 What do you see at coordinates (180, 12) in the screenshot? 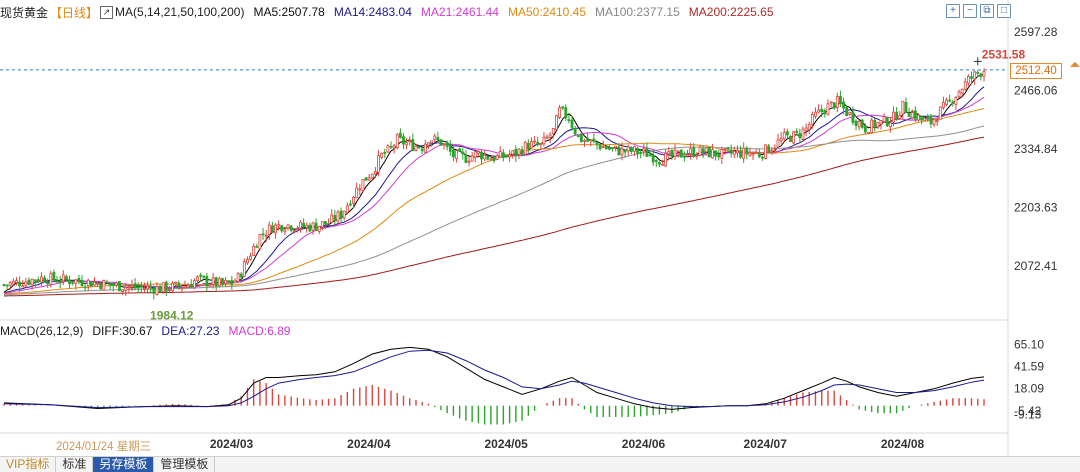
I see `ma-settings: MA(5,14,21,50,100,200)` at bounding box center [180, 12].